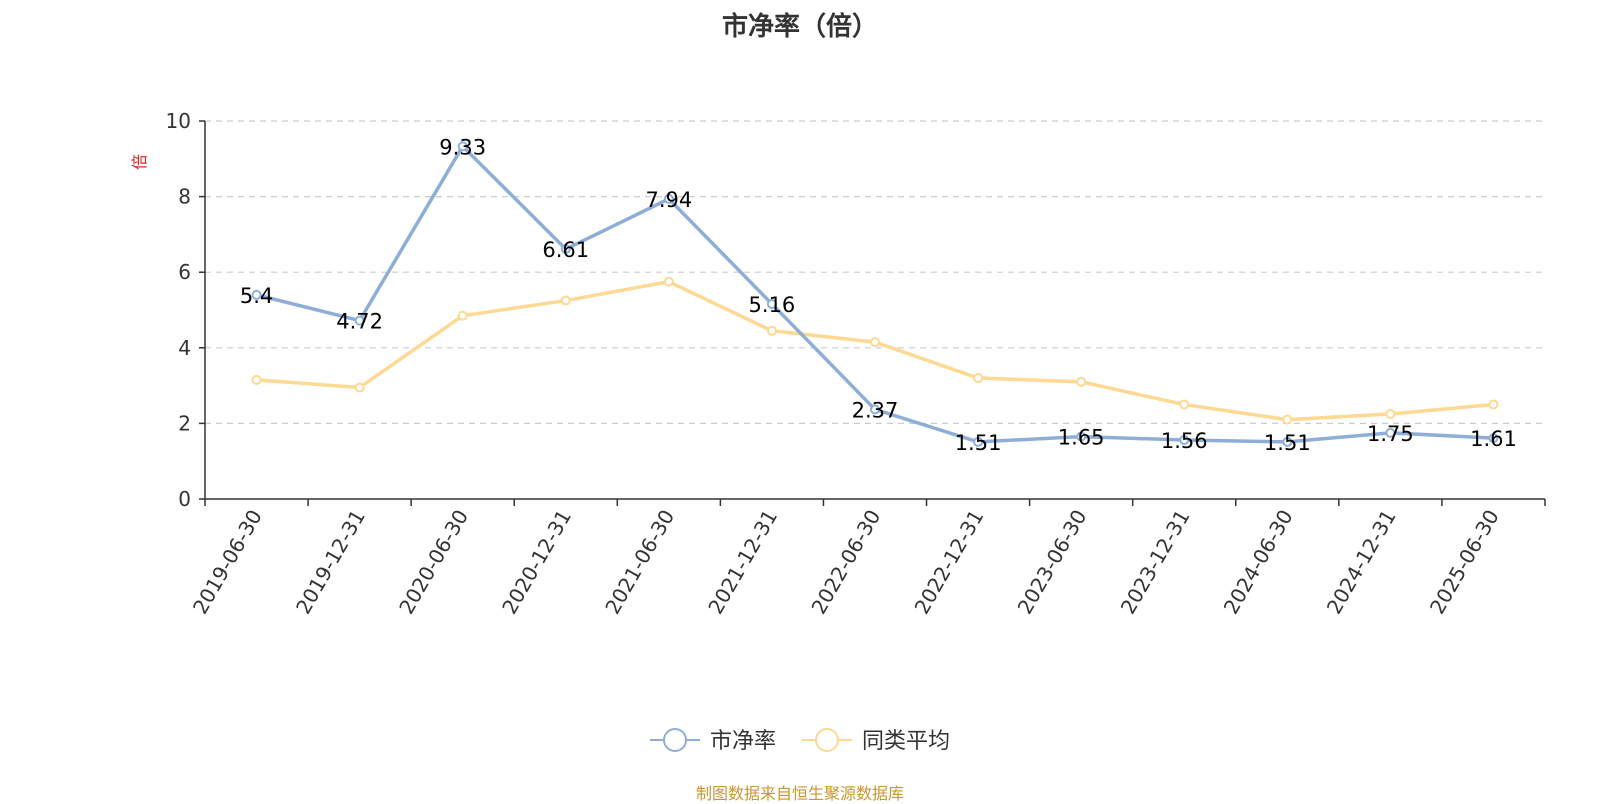 Image resolution: width=1600 pixels, height=804 pixels. Describe the element at coordinates (949, 562) in the screenshot. I see `x-tick-label: 2022-12-31` at that location.